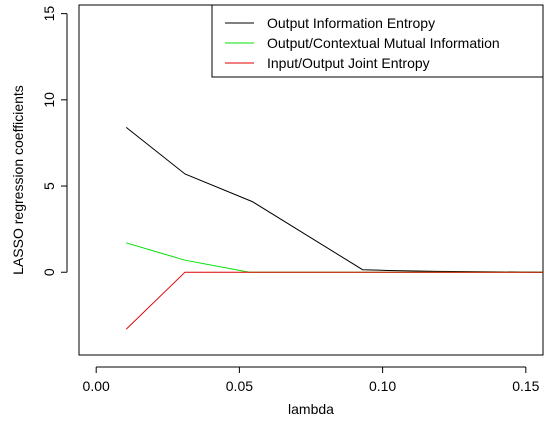 The height and width of the screenshot is (427, 550). I want to click on y-tick-label: 15, so click(49, 14).